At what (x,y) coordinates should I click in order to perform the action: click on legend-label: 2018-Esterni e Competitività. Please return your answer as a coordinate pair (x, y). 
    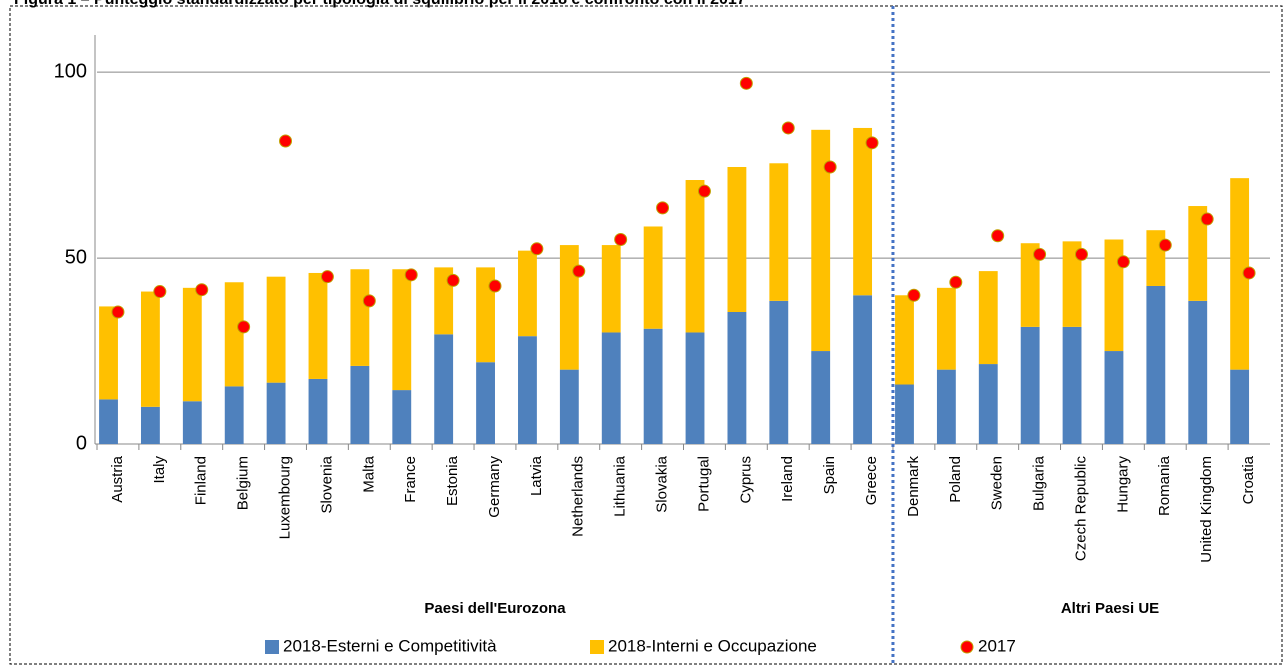
    Looking at the image, I should click on (390, 645).